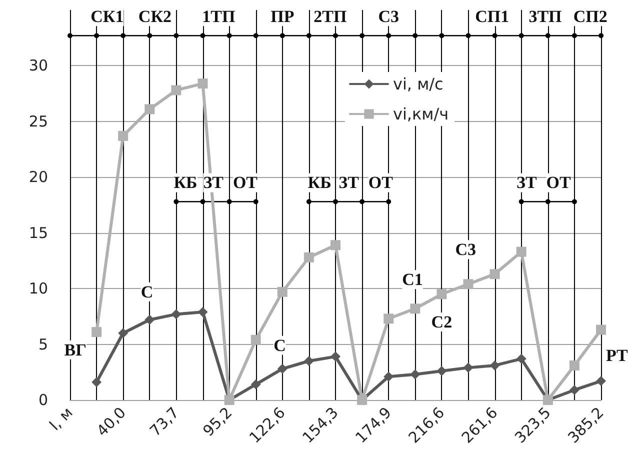  What do you see at coordinates (38, 177) in the screenshot?
I see `y-tick-label: 20` at bounding box center [38, 177].